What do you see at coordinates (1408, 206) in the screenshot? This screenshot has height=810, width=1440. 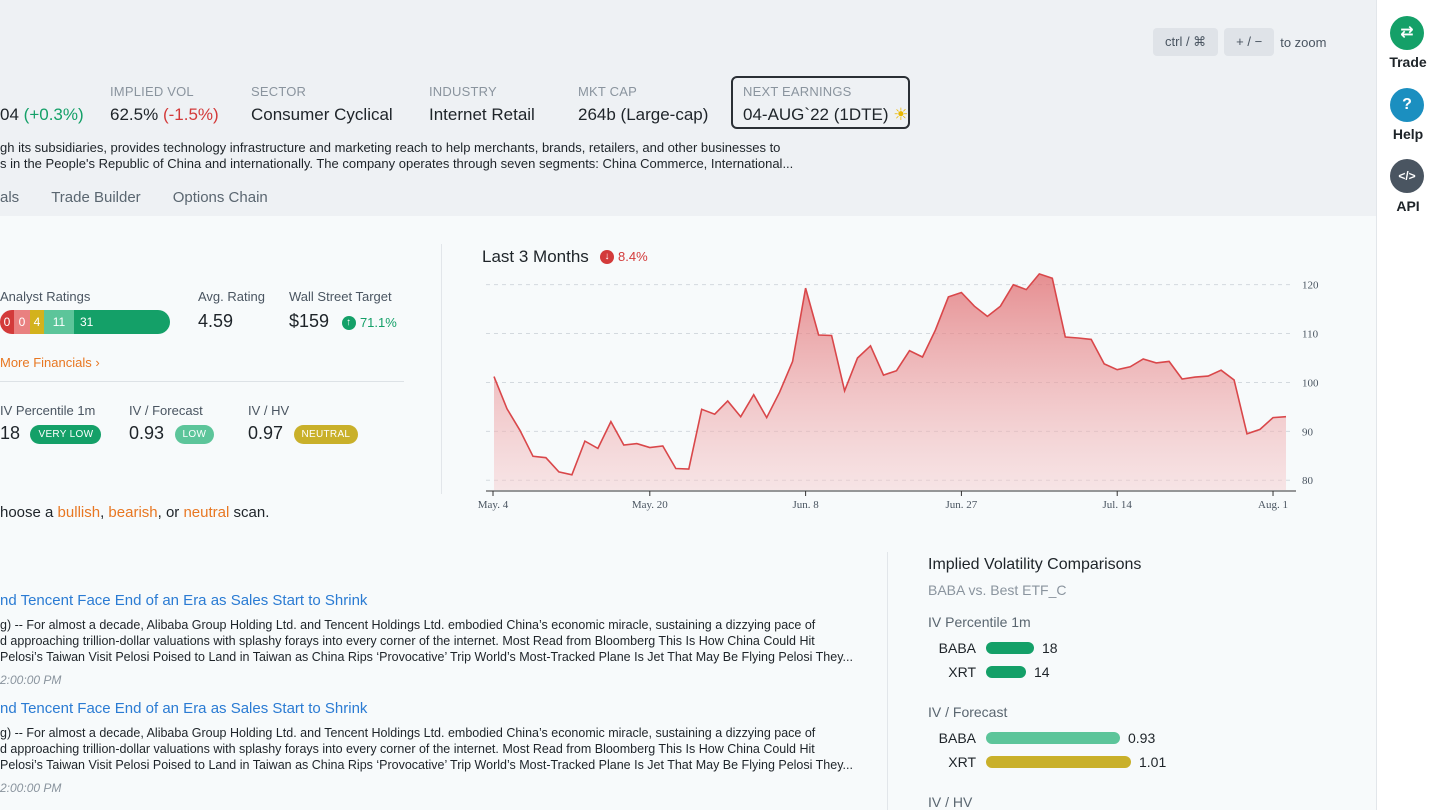 I see `api-label: API` at bounding box center [1408, 206].